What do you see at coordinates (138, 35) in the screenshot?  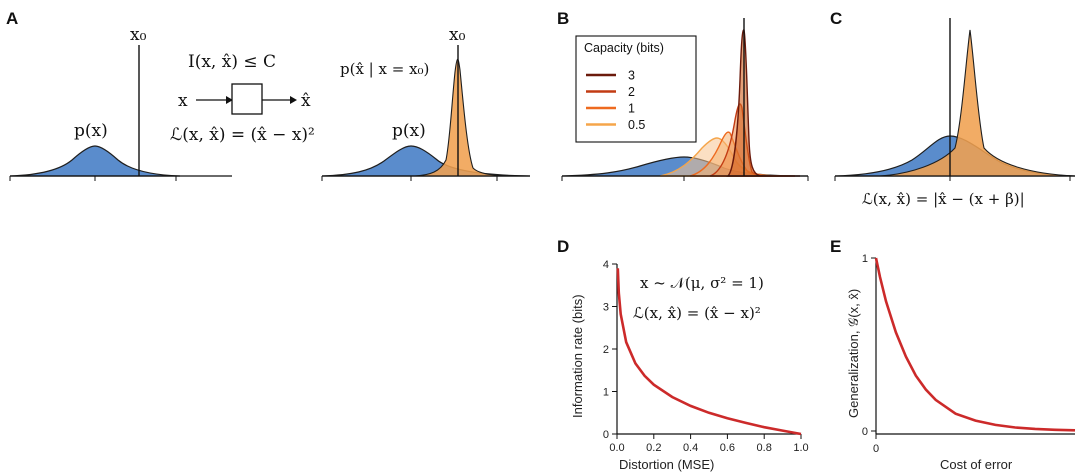 I see `x0-label-a: x₀` at bounding box center [138, 35].